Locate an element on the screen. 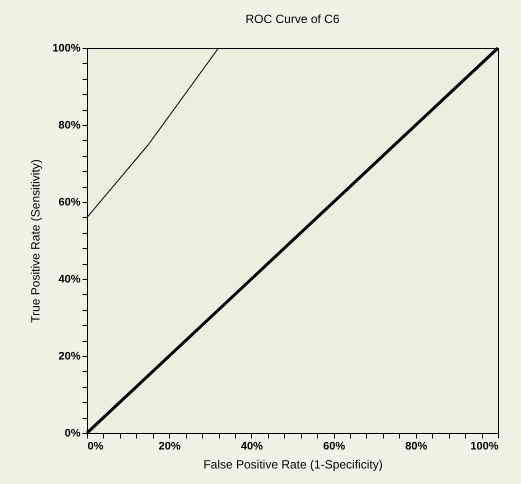  y-tick-label: 100% is located at coordinates (66, 48).